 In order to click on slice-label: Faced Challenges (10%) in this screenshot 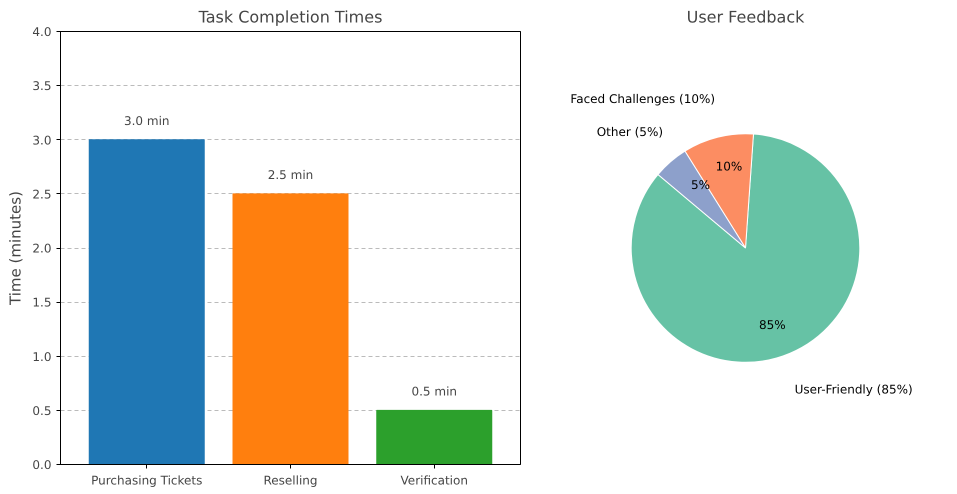, I will do `click(643, 99)`.